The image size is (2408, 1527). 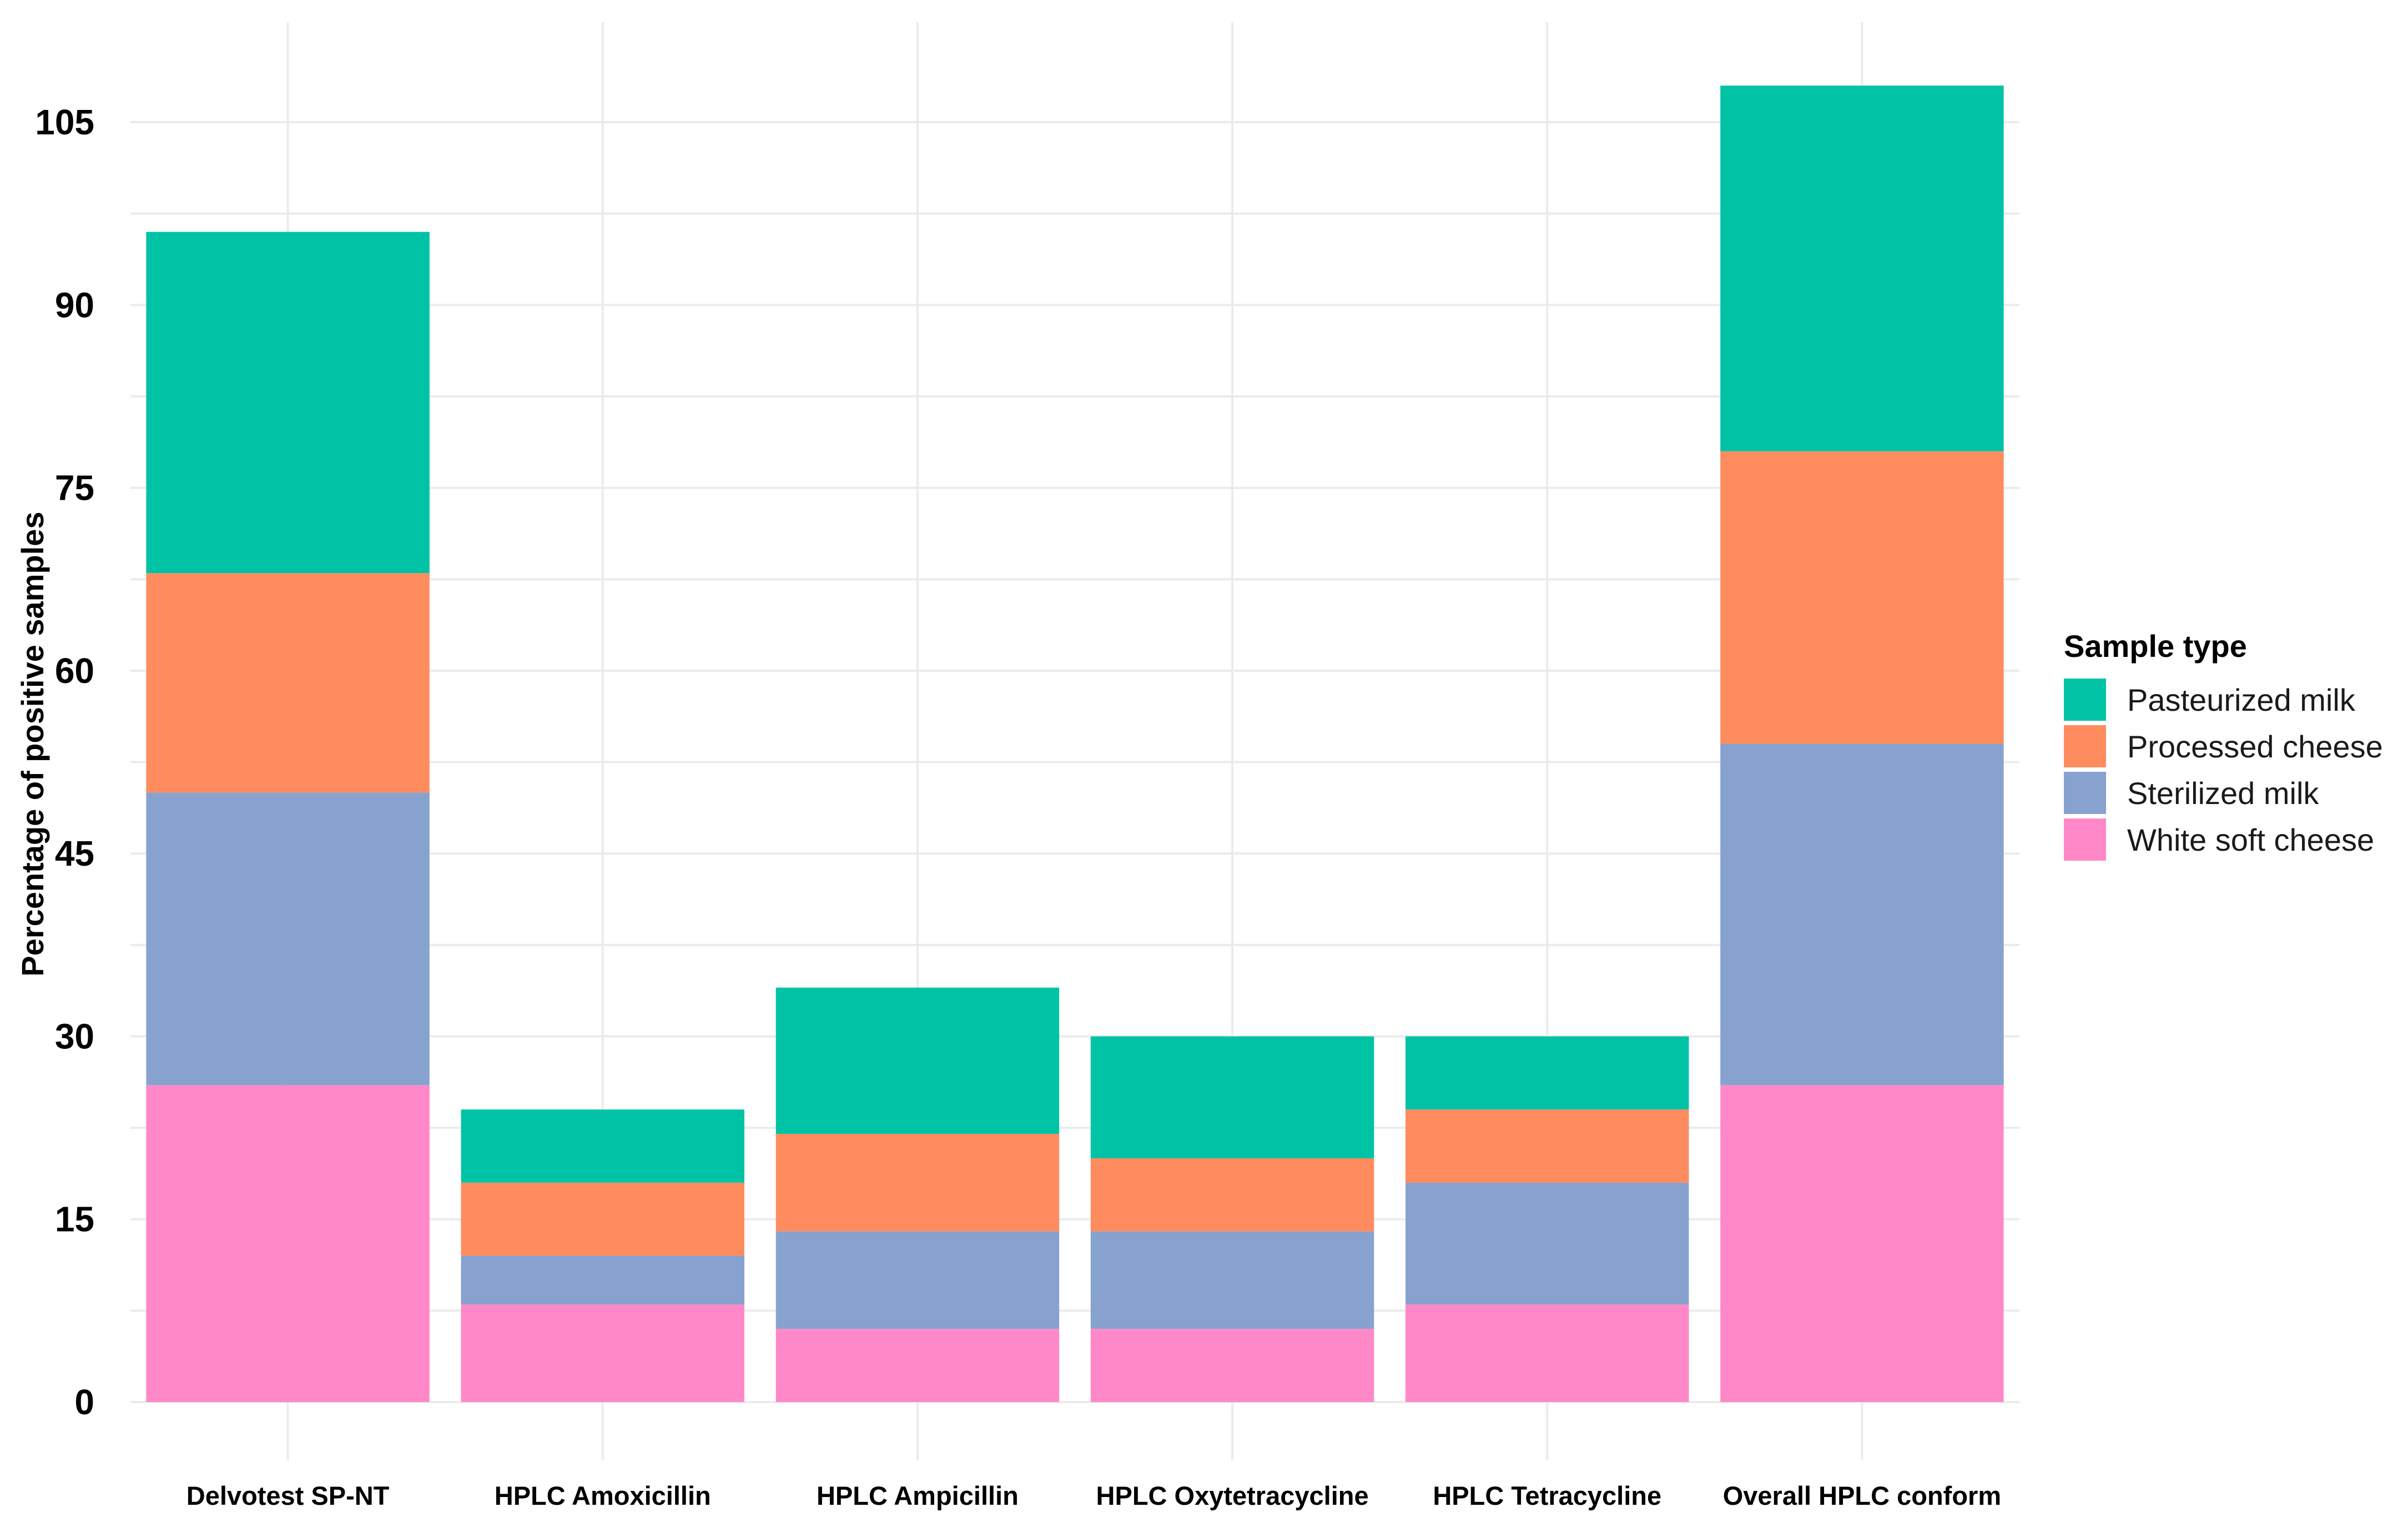 What do you see at coordinates (75, 1036) in the screenshot?
I see `y-tick-label: 30` at bounding box center [75, 1036].